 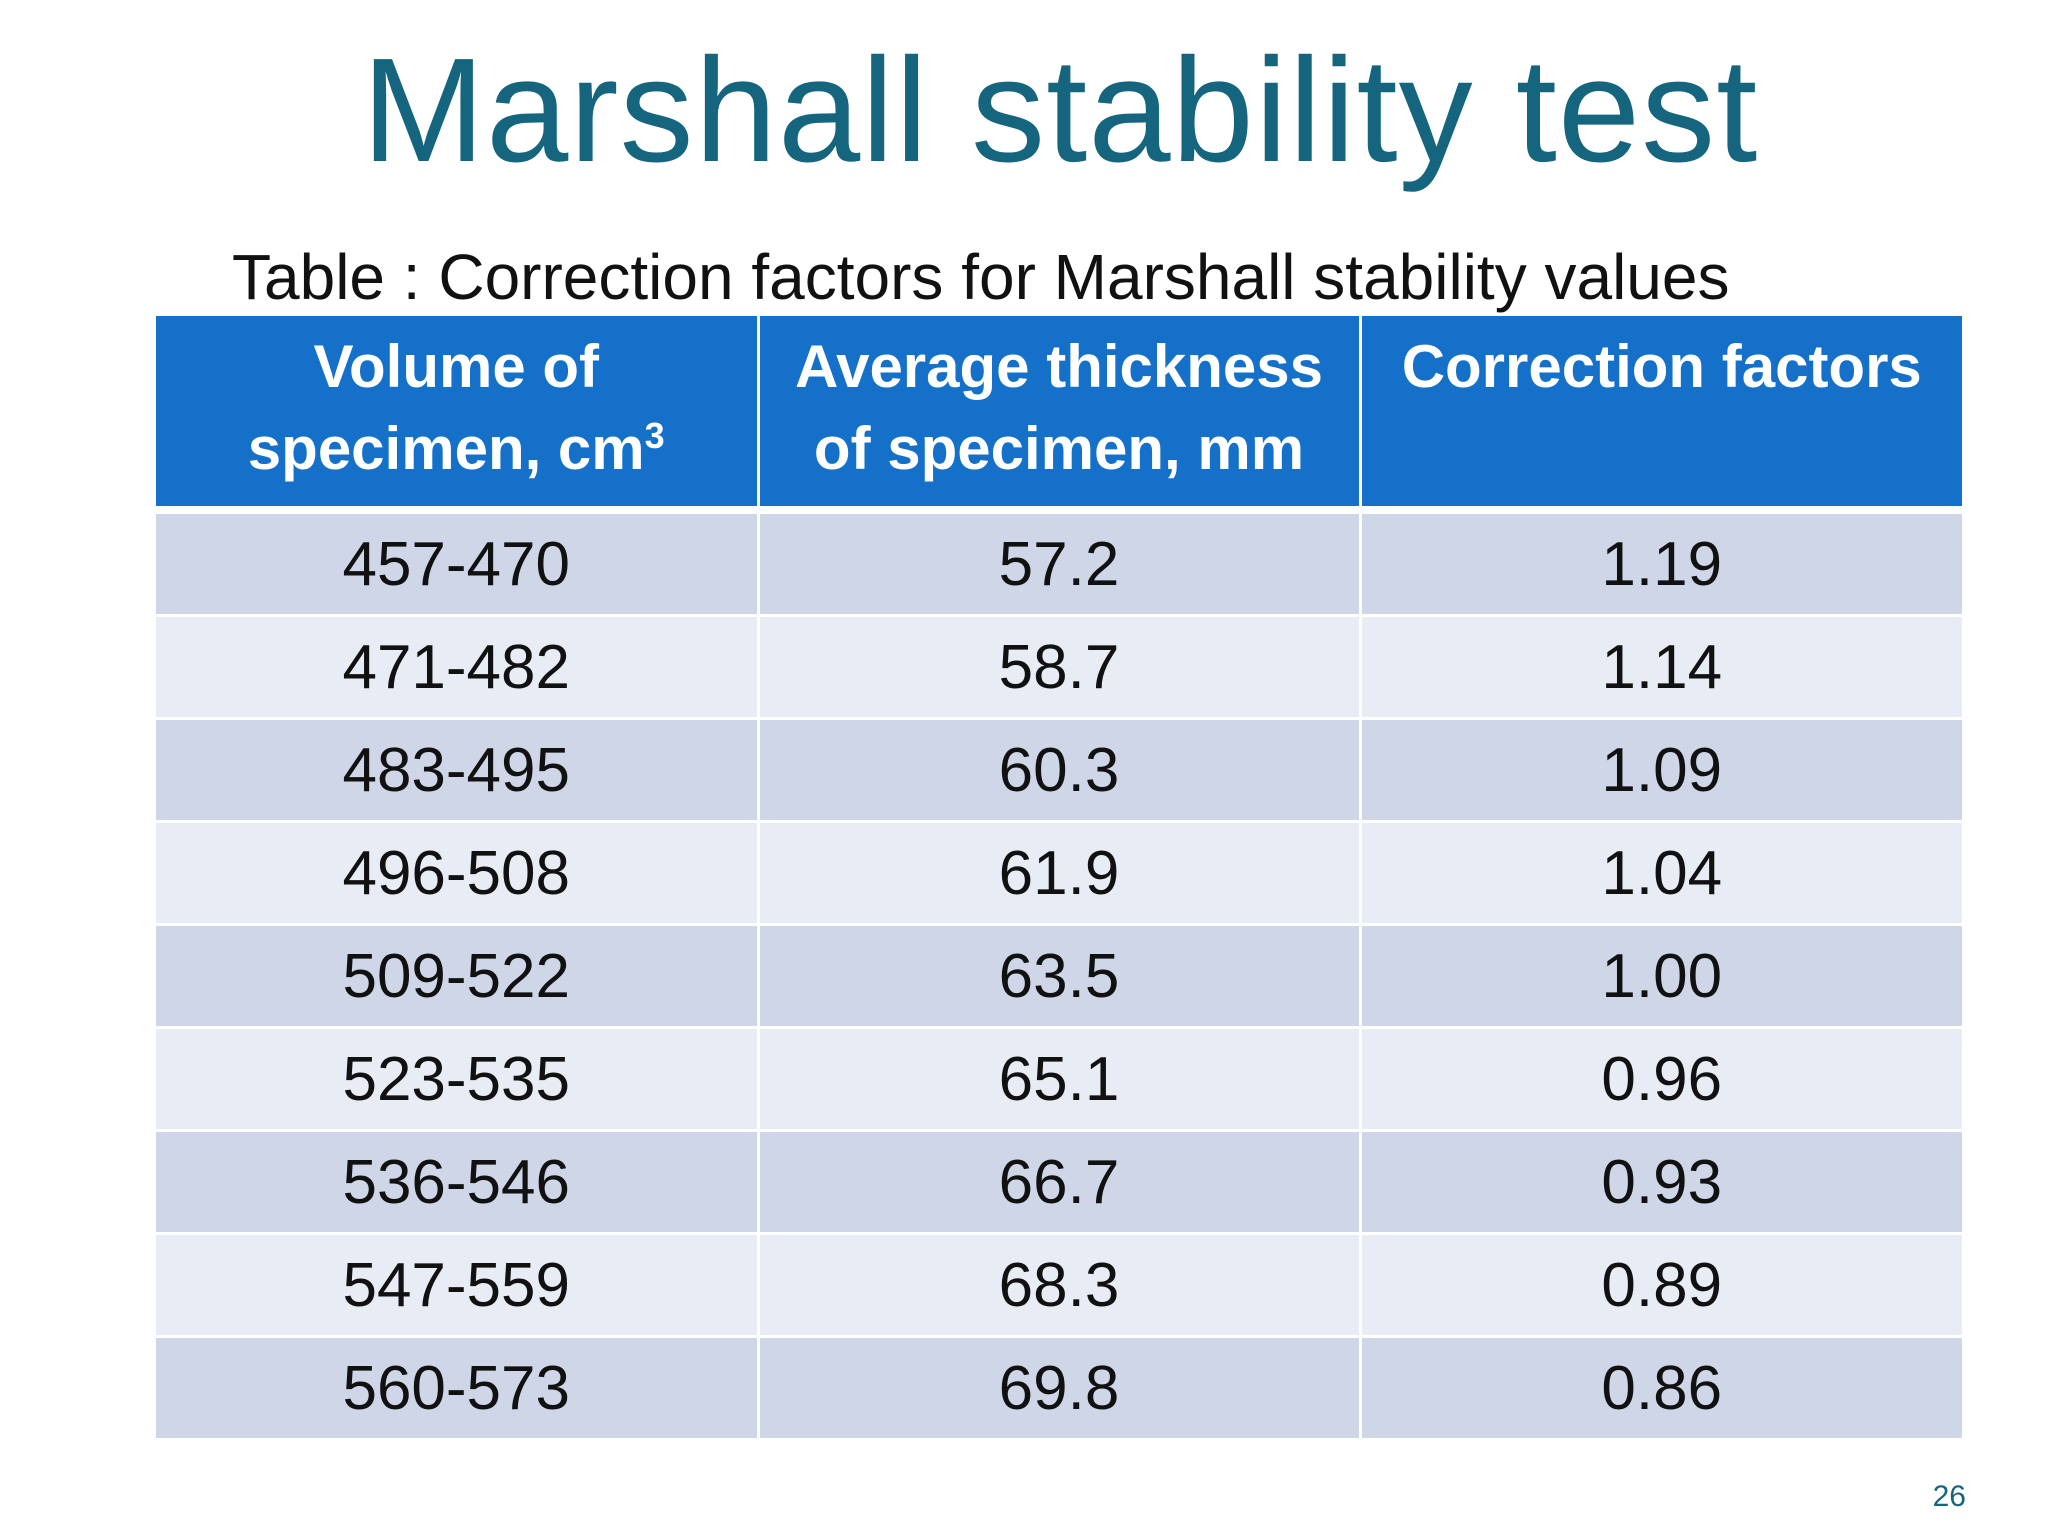 I want to click on cell-thickness: 65.1, so click(x=1060, y=1079).